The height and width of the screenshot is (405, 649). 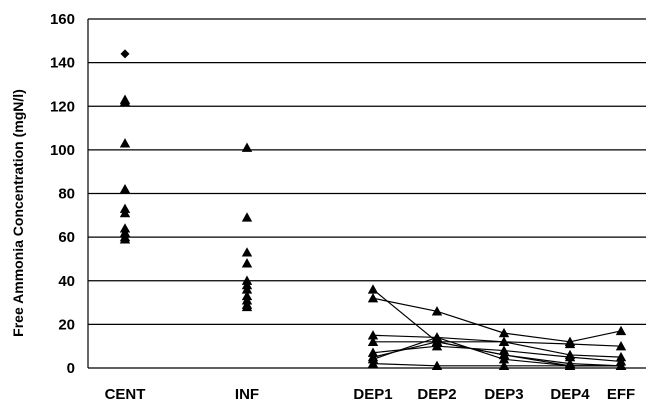 I want to click on x-tick-label: DEP2, so click(x=436, y=394).